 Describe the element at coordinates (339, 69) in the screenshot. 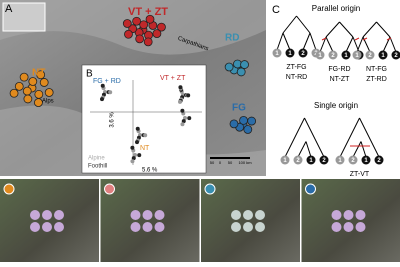

I see `label: FG-RD` at that location.